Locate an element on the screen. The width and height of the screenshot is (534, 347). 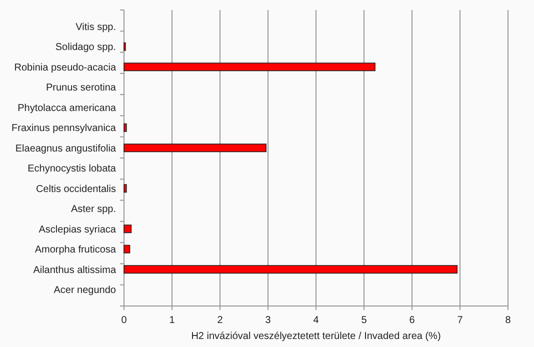
x-tick-label: 4 is located at coordinates (316, 320).